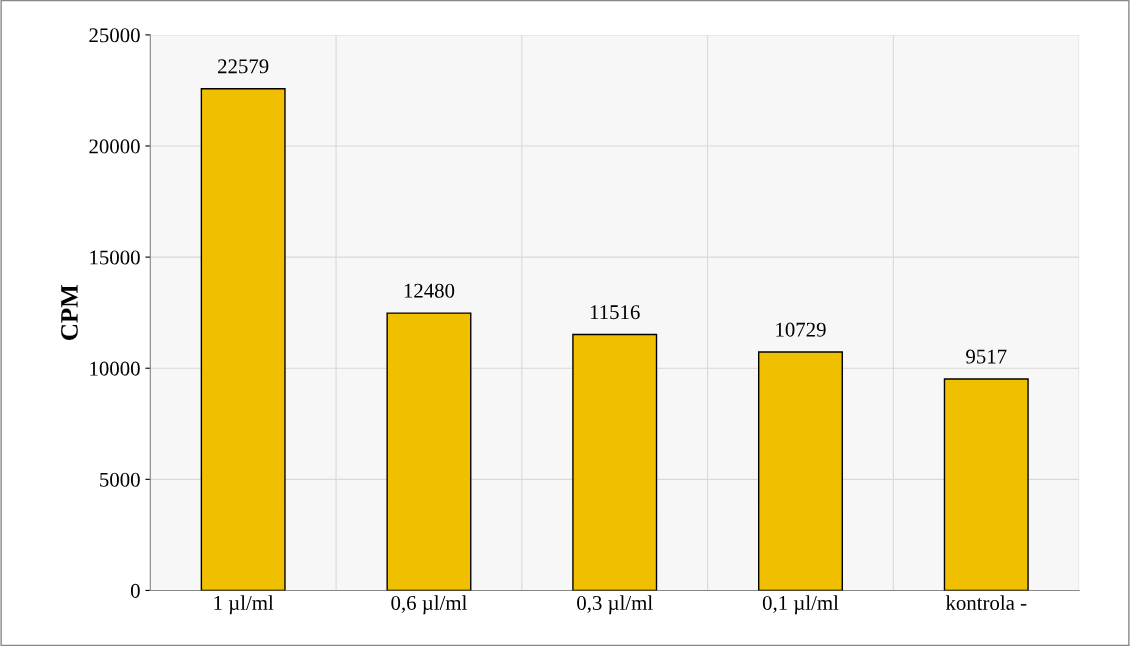 The height and width of the screenshot is (646, 1130). I want to click on x-tick-label: 0,6 µl/ml, so click(429, 605).